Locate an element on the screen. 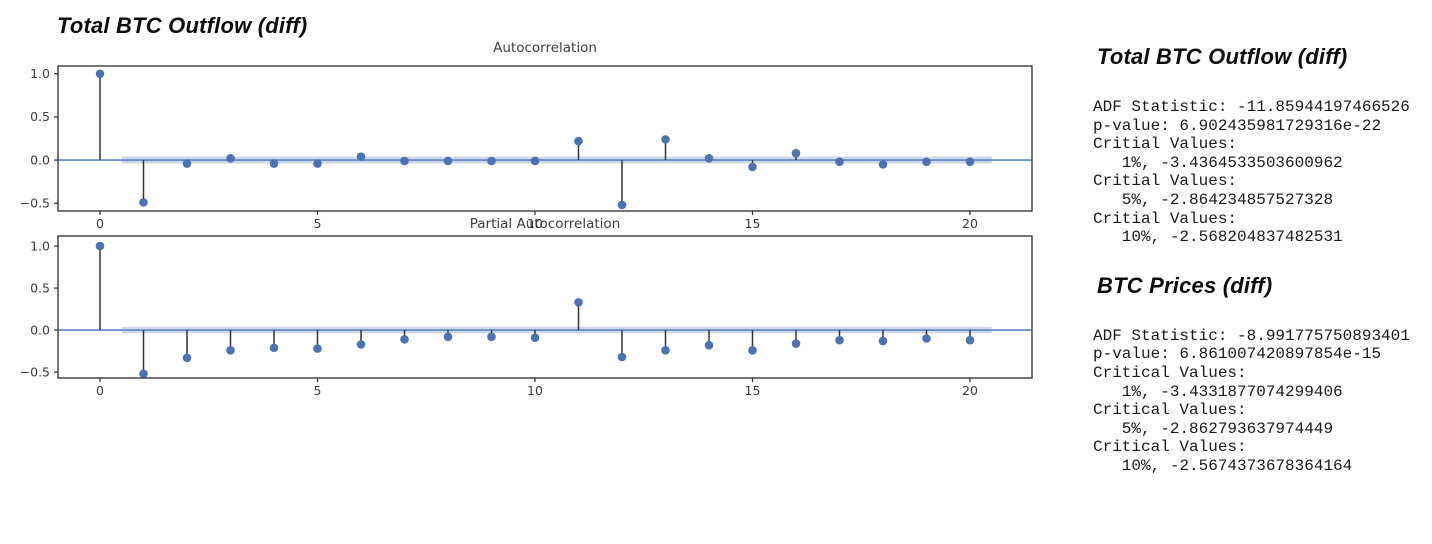 The width and height of the screenshot is (1432, 544). stat-line: 10%, -2.568204837482531 is located at coordinates (1218, 237).